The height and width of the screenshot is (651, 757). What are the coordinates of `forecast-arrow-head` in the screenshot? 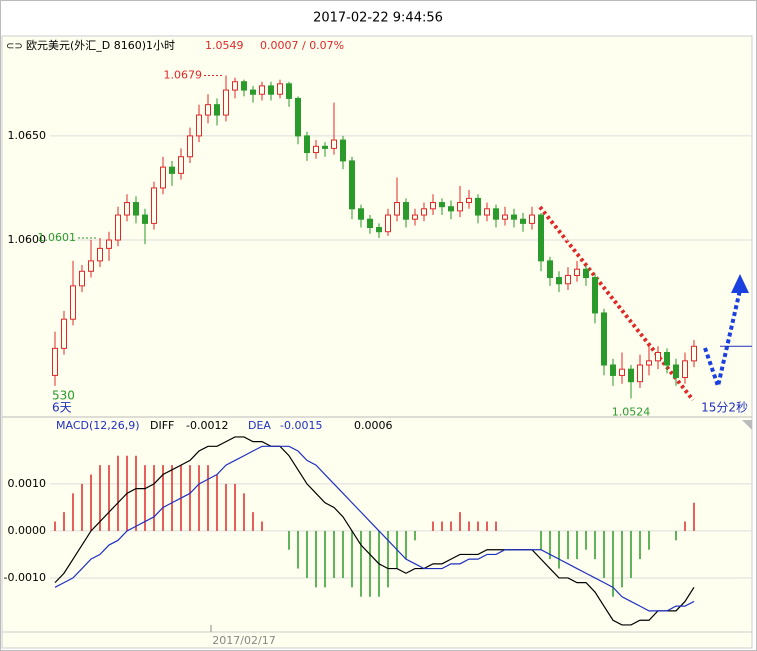 It's located at (740, 283).